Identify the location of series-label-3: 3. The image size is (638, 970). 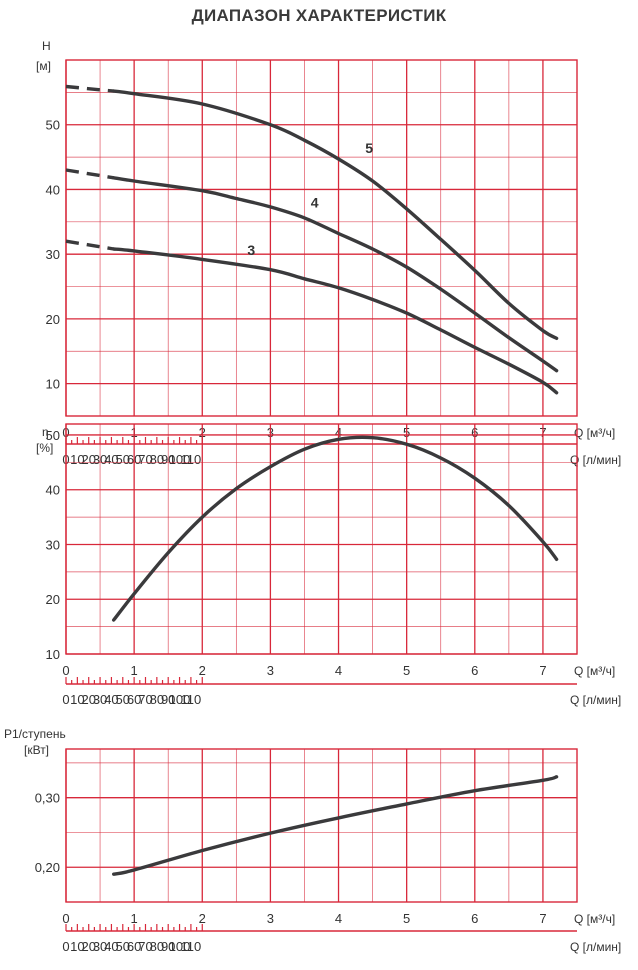
(251, 250).